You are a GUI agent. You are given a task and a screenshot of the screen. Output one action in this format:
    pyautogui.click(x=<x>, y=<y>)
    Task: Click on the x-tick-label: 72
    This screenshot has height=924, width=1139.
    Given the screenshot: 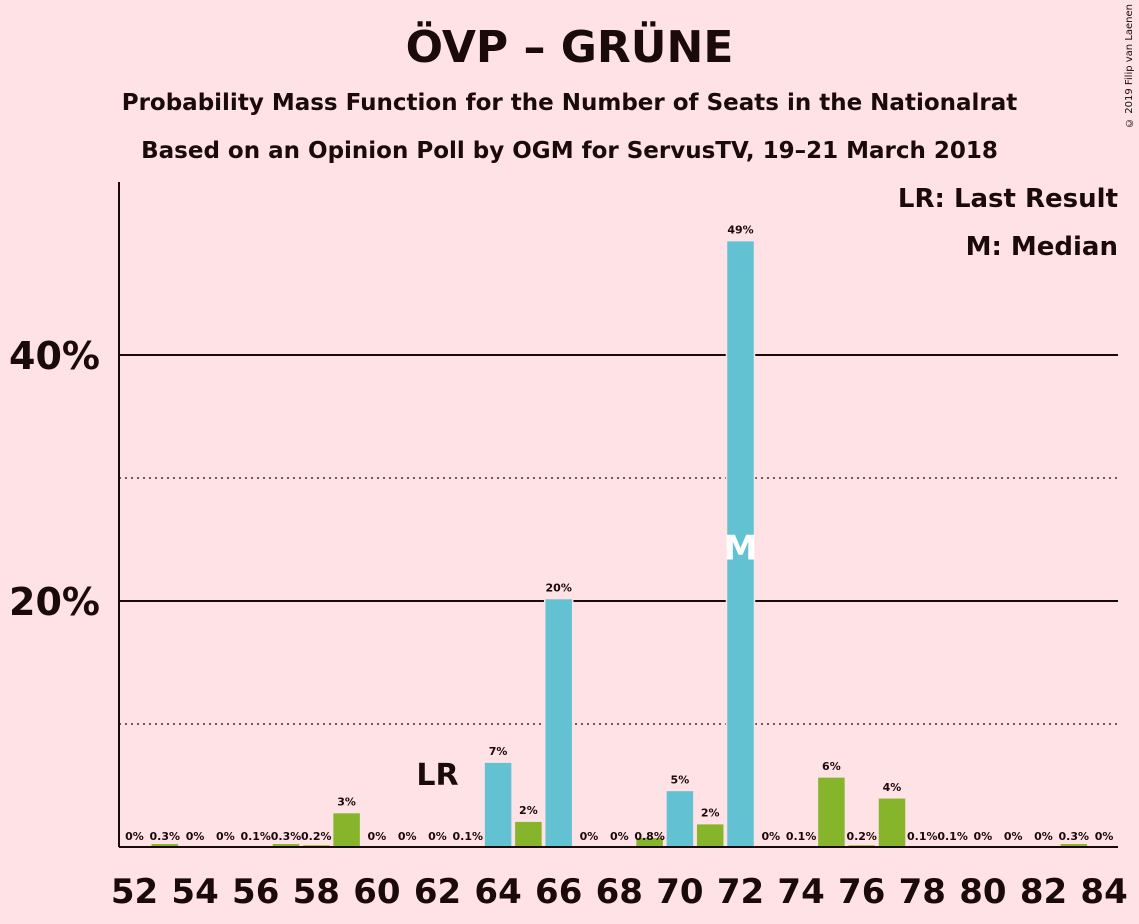 What is the action you would take?
    pyautogui.click(x=740, y=892)
    